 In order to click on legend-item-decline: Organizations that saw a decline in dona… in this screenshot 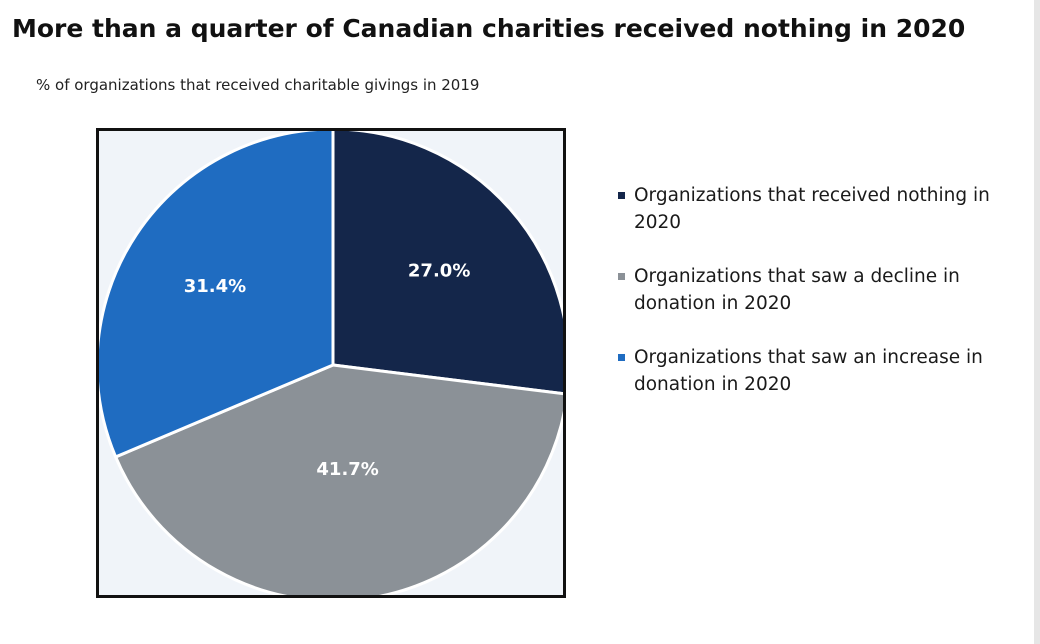, I will do `click(819, 290)`.